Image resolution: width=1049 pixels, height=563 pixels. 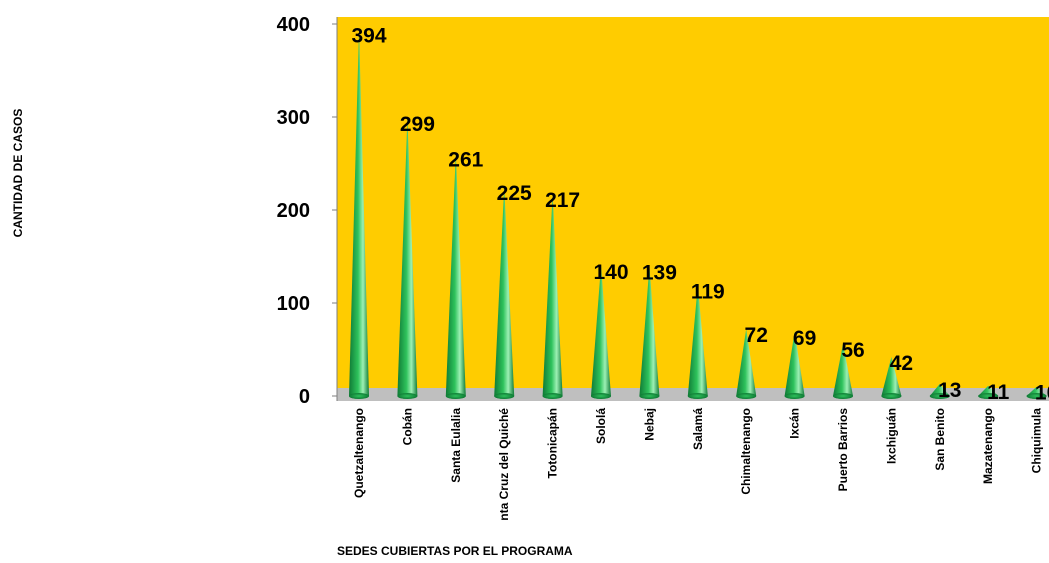 What do you see at coordinates (843, 450) in the screenshot?
I see `x-tick-label: Puerto Barrios` at bounding box center [843, 450].